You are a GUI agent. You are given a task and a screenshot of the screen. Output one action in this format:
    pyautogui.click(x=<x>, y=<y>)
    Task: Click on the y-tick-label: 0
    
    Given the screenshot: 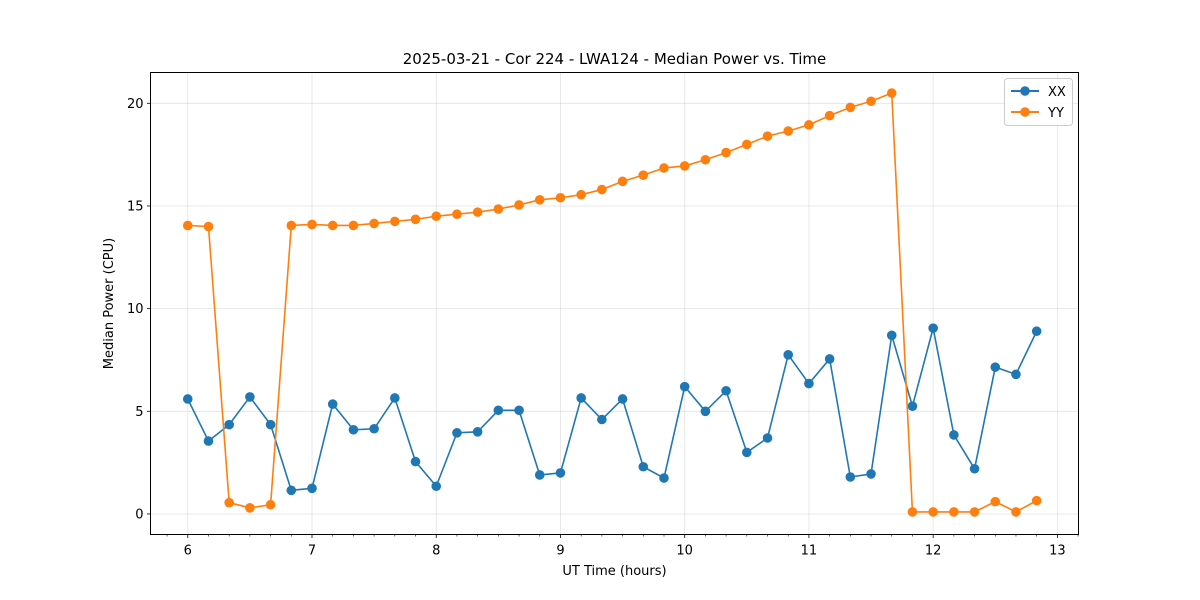 What is the action you would take?
    pyautogui.click(x=139, y=514)
    